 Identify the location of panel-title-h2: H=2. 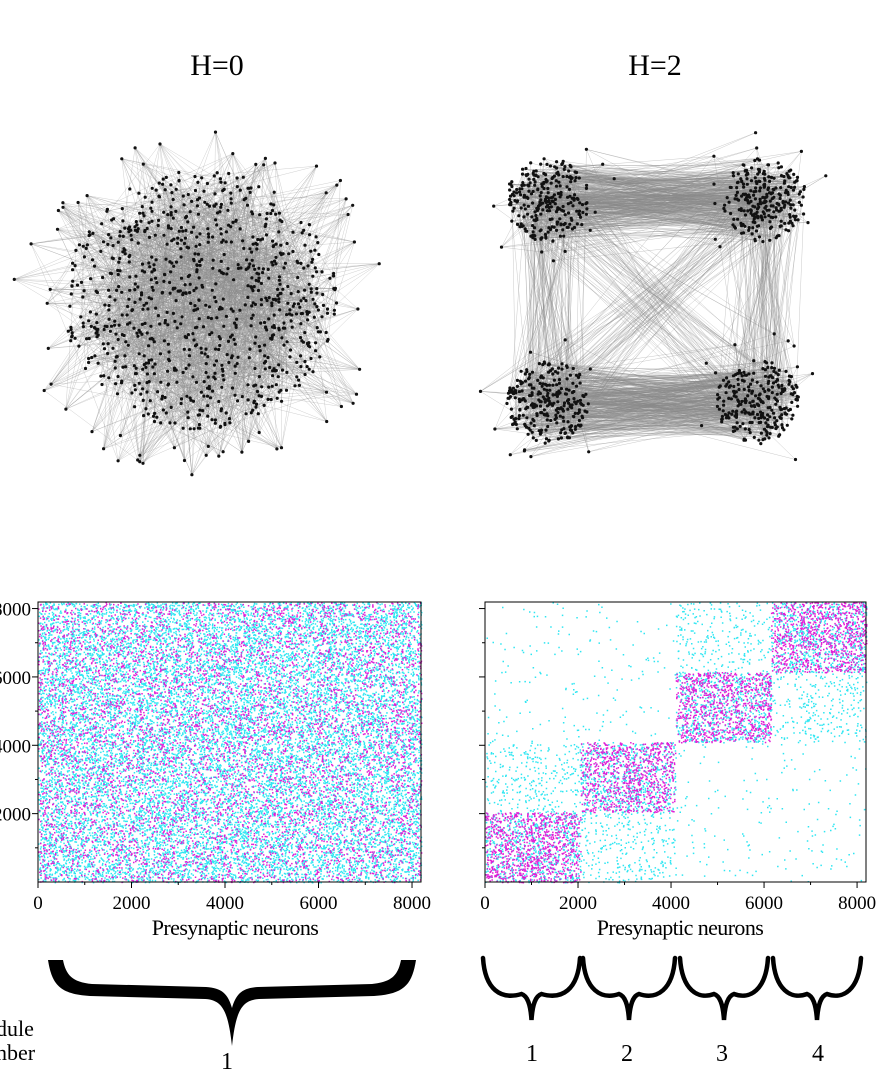
(655, 65).